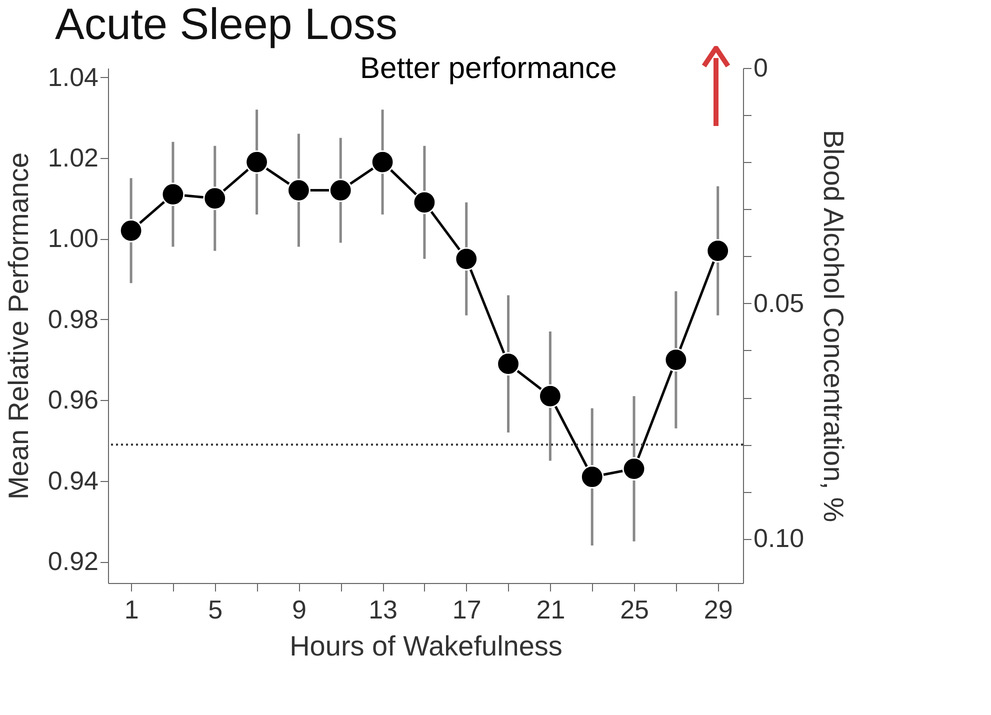 The width and height of the screenshot is (991, 715). I want to click on y2-tick-label: 0.10, so click(779, 538).